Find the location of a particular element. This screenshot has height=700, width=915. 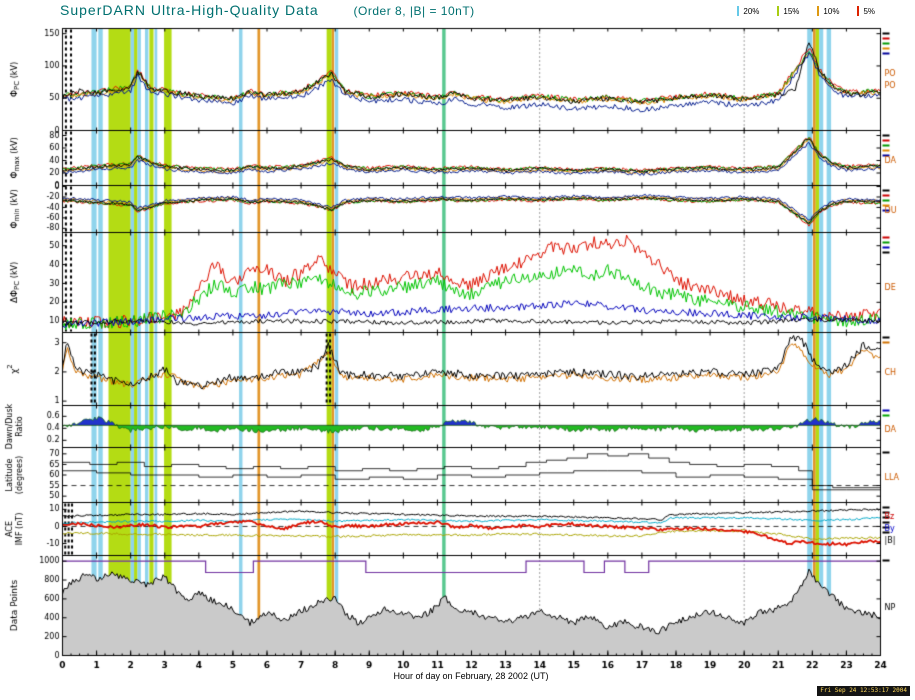

timestamp-badge: Fri Sep 24 12:53:17 2004 is located at coordinates (863, 691).